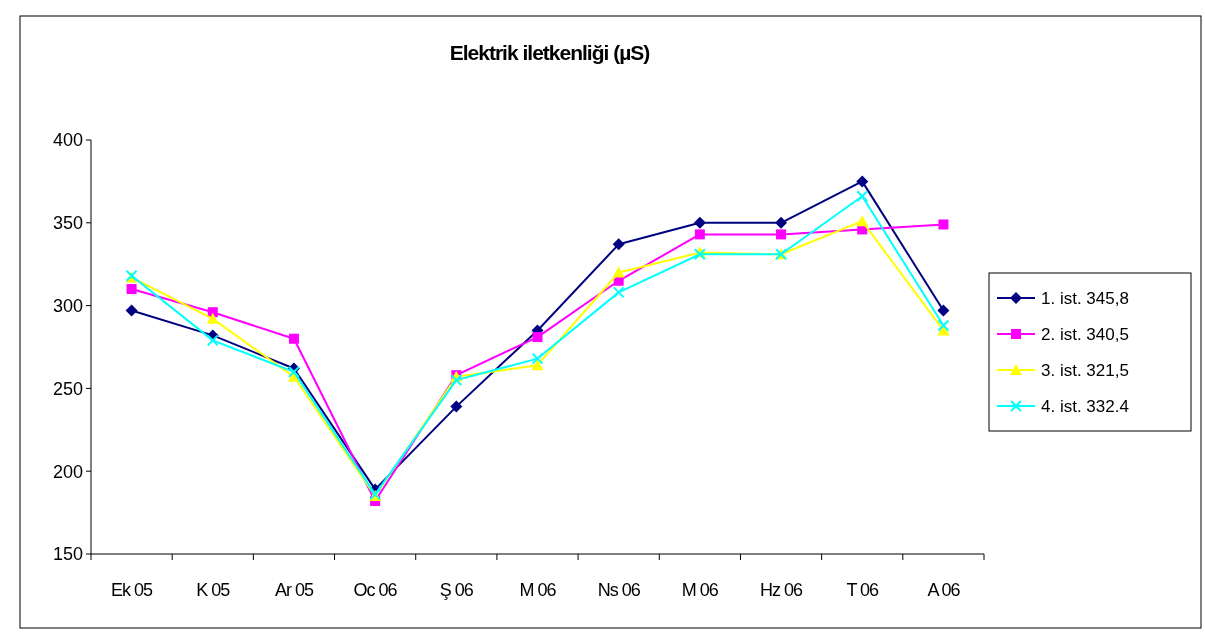 This screenshot has width=1205, height=632. Describe the element at coordinates (67, 305) in the screenshot. I see `y-tick-label: 300` at that location.